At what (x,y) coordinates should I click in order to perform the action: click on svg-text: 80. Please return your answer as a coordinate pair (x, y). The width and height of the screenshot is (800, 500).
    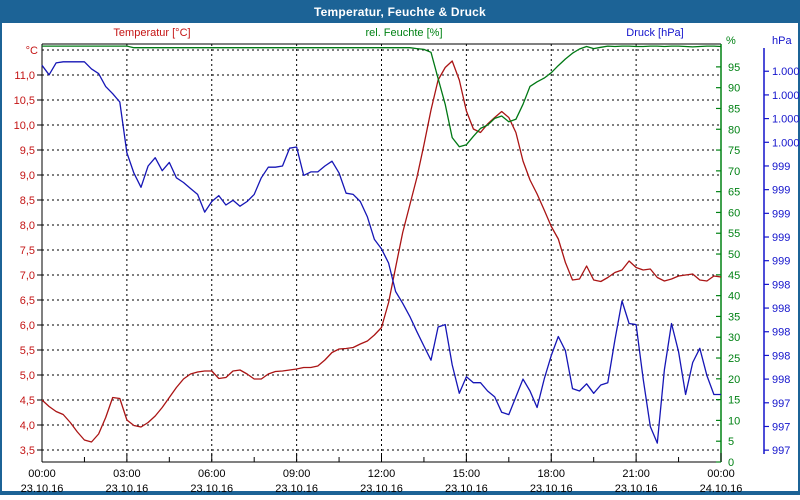
    Looking at the image, I should click on (734, 130).